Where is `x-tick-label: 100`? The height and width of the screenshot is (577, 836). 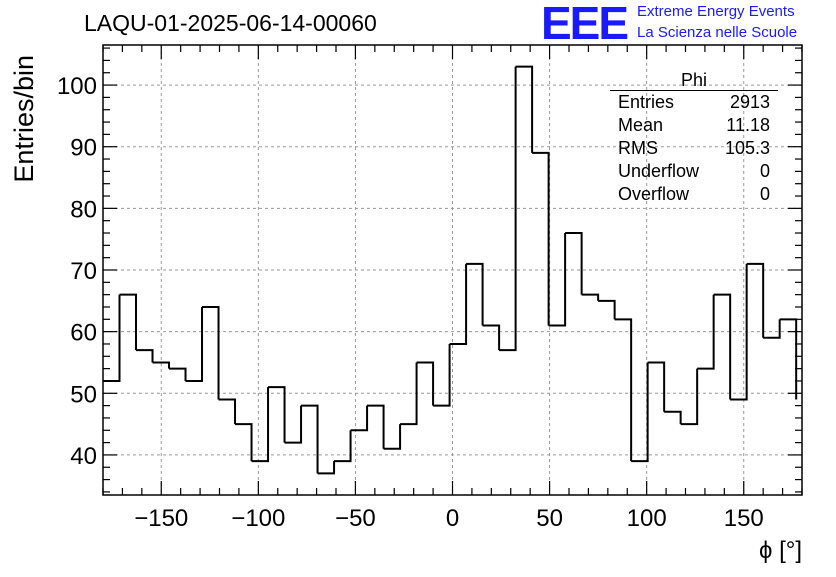 x-tick-label: 100 is located at coordinates (647, 518).